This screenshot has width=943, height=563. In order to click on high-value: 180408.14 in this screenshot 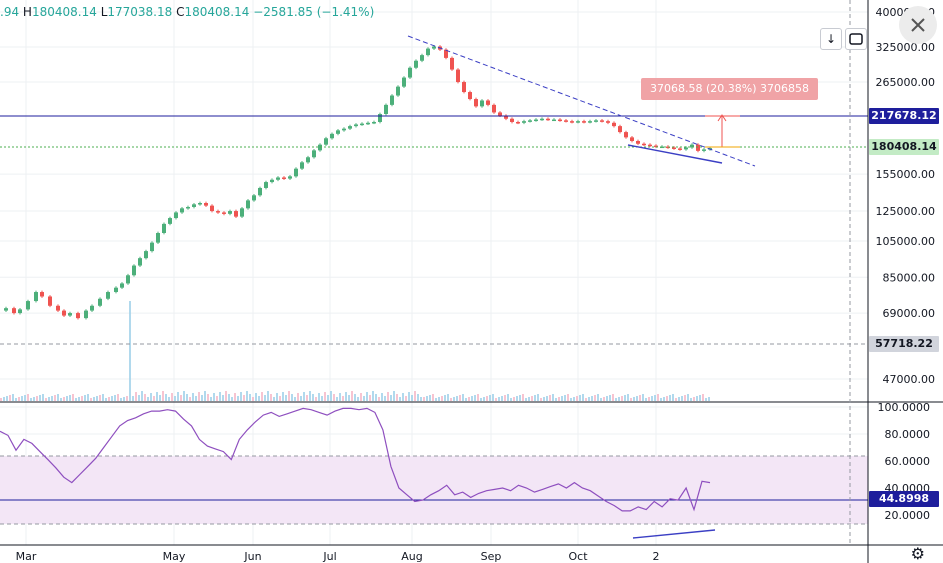, I will do `click(64, 12)`.